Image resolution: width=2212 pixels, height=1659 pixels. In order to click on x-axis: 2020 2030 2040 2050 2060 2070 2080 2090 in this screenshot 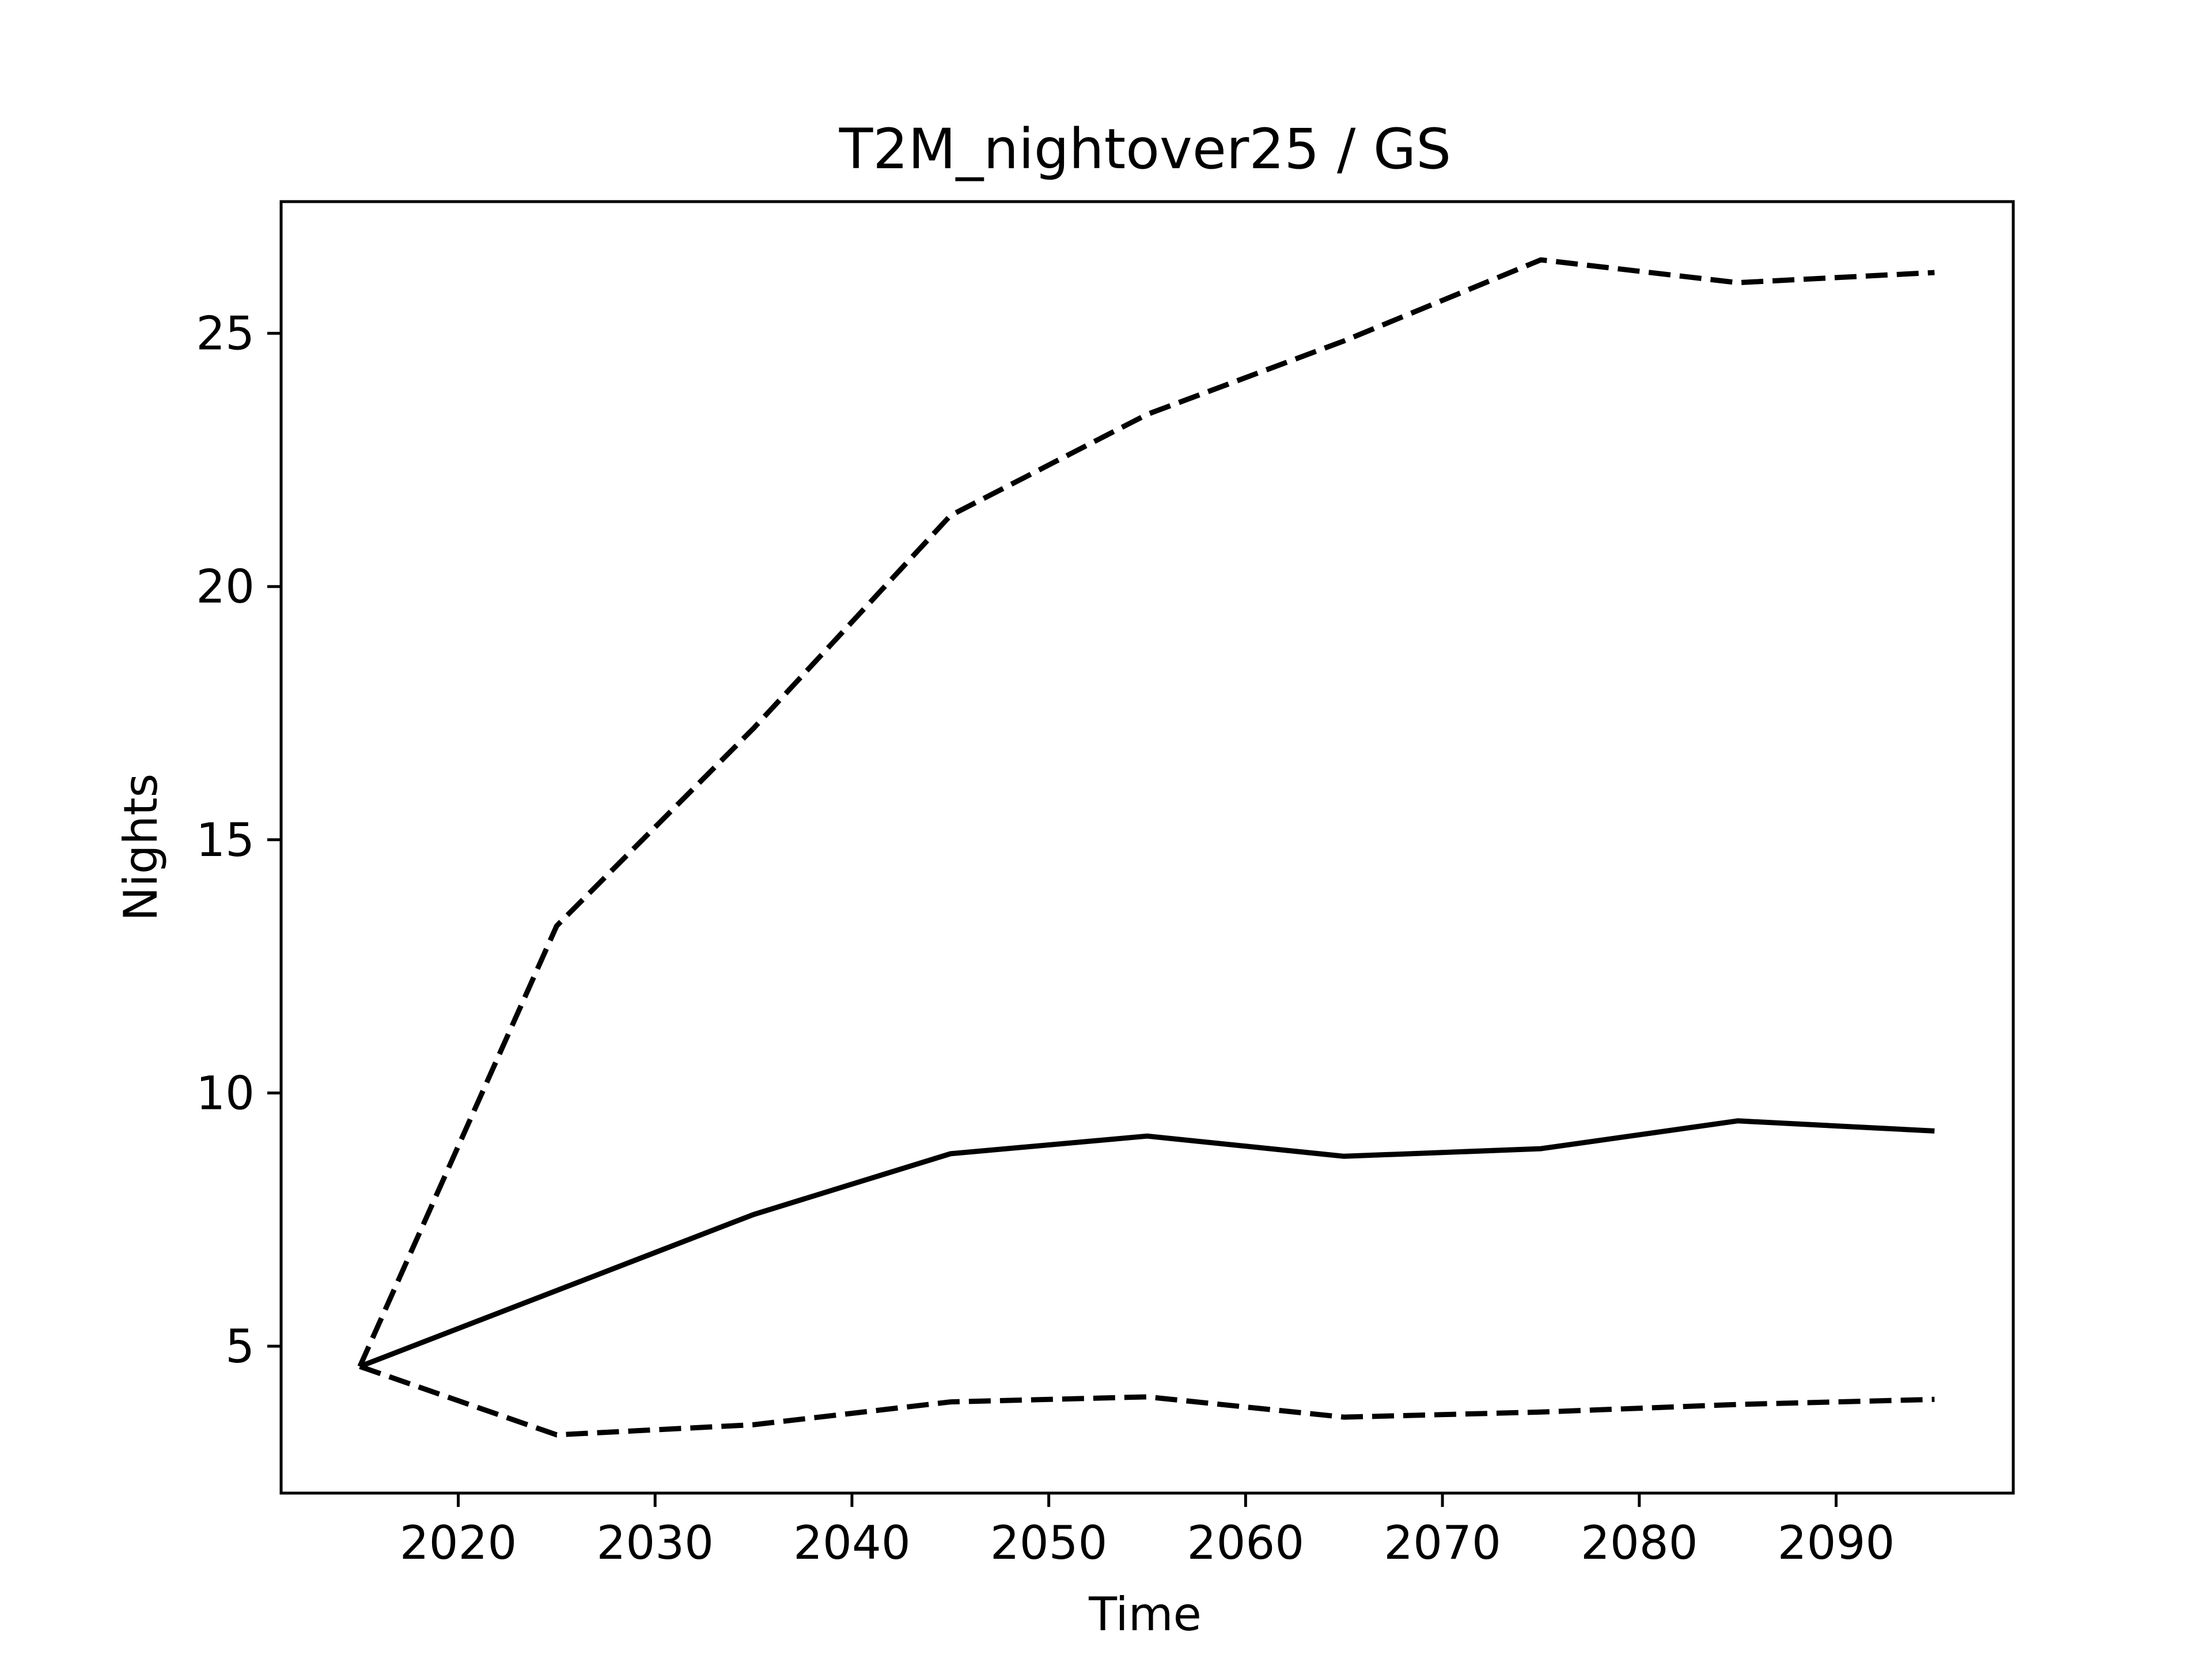, I will do `click(1147, 1531)`.